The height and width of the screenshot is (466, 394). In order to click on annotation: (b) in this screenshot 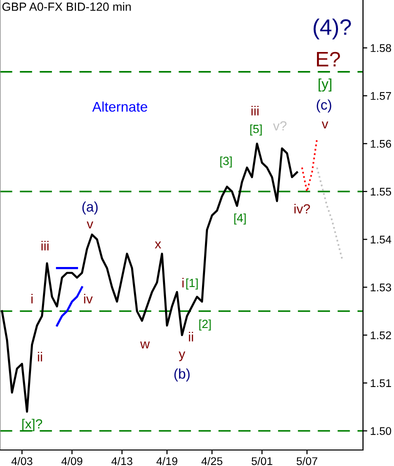, I will do `click(182, 375)`.